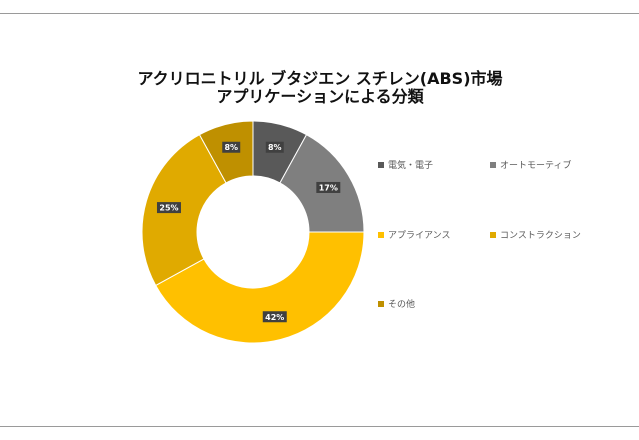  Describe the element at coordinates (319, 13) in the screenshot. I see `top-divider` at that location.